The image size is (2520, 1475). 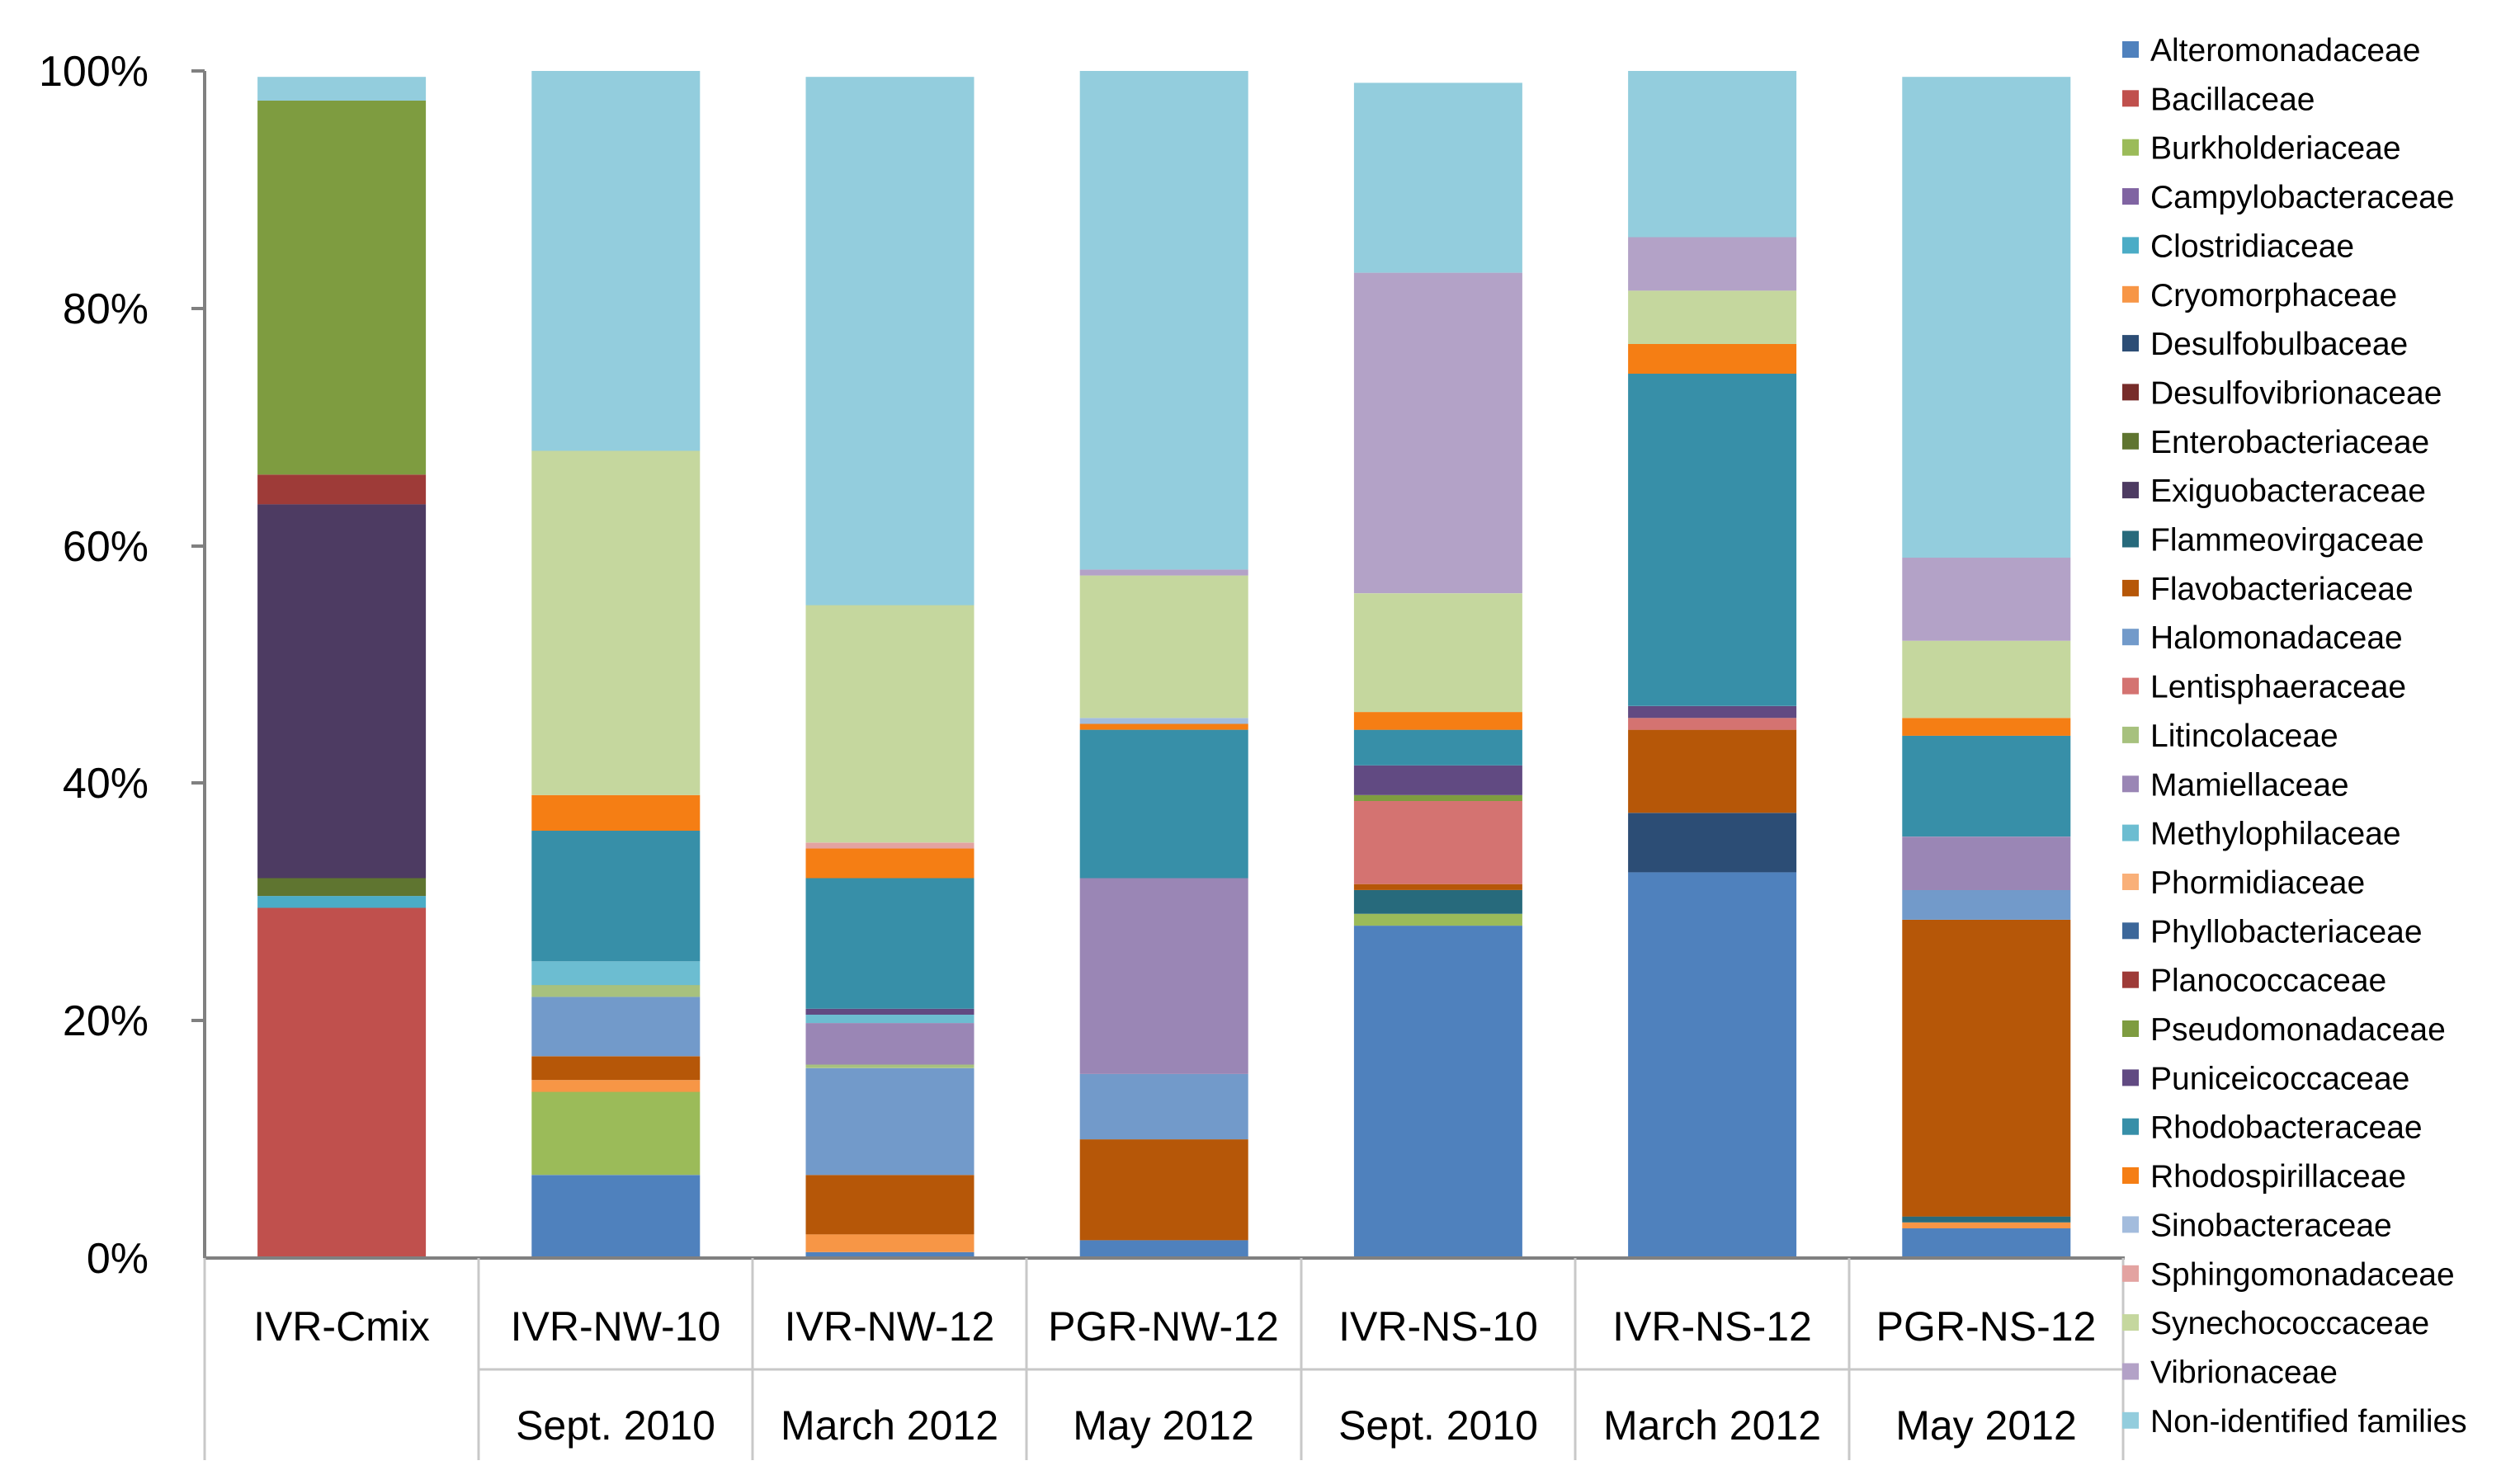 What do you see at coordinates (1438, 1425) in the screenshot?
I see `date-label: Sept. 2010` at bounding box center [1438, 1425].